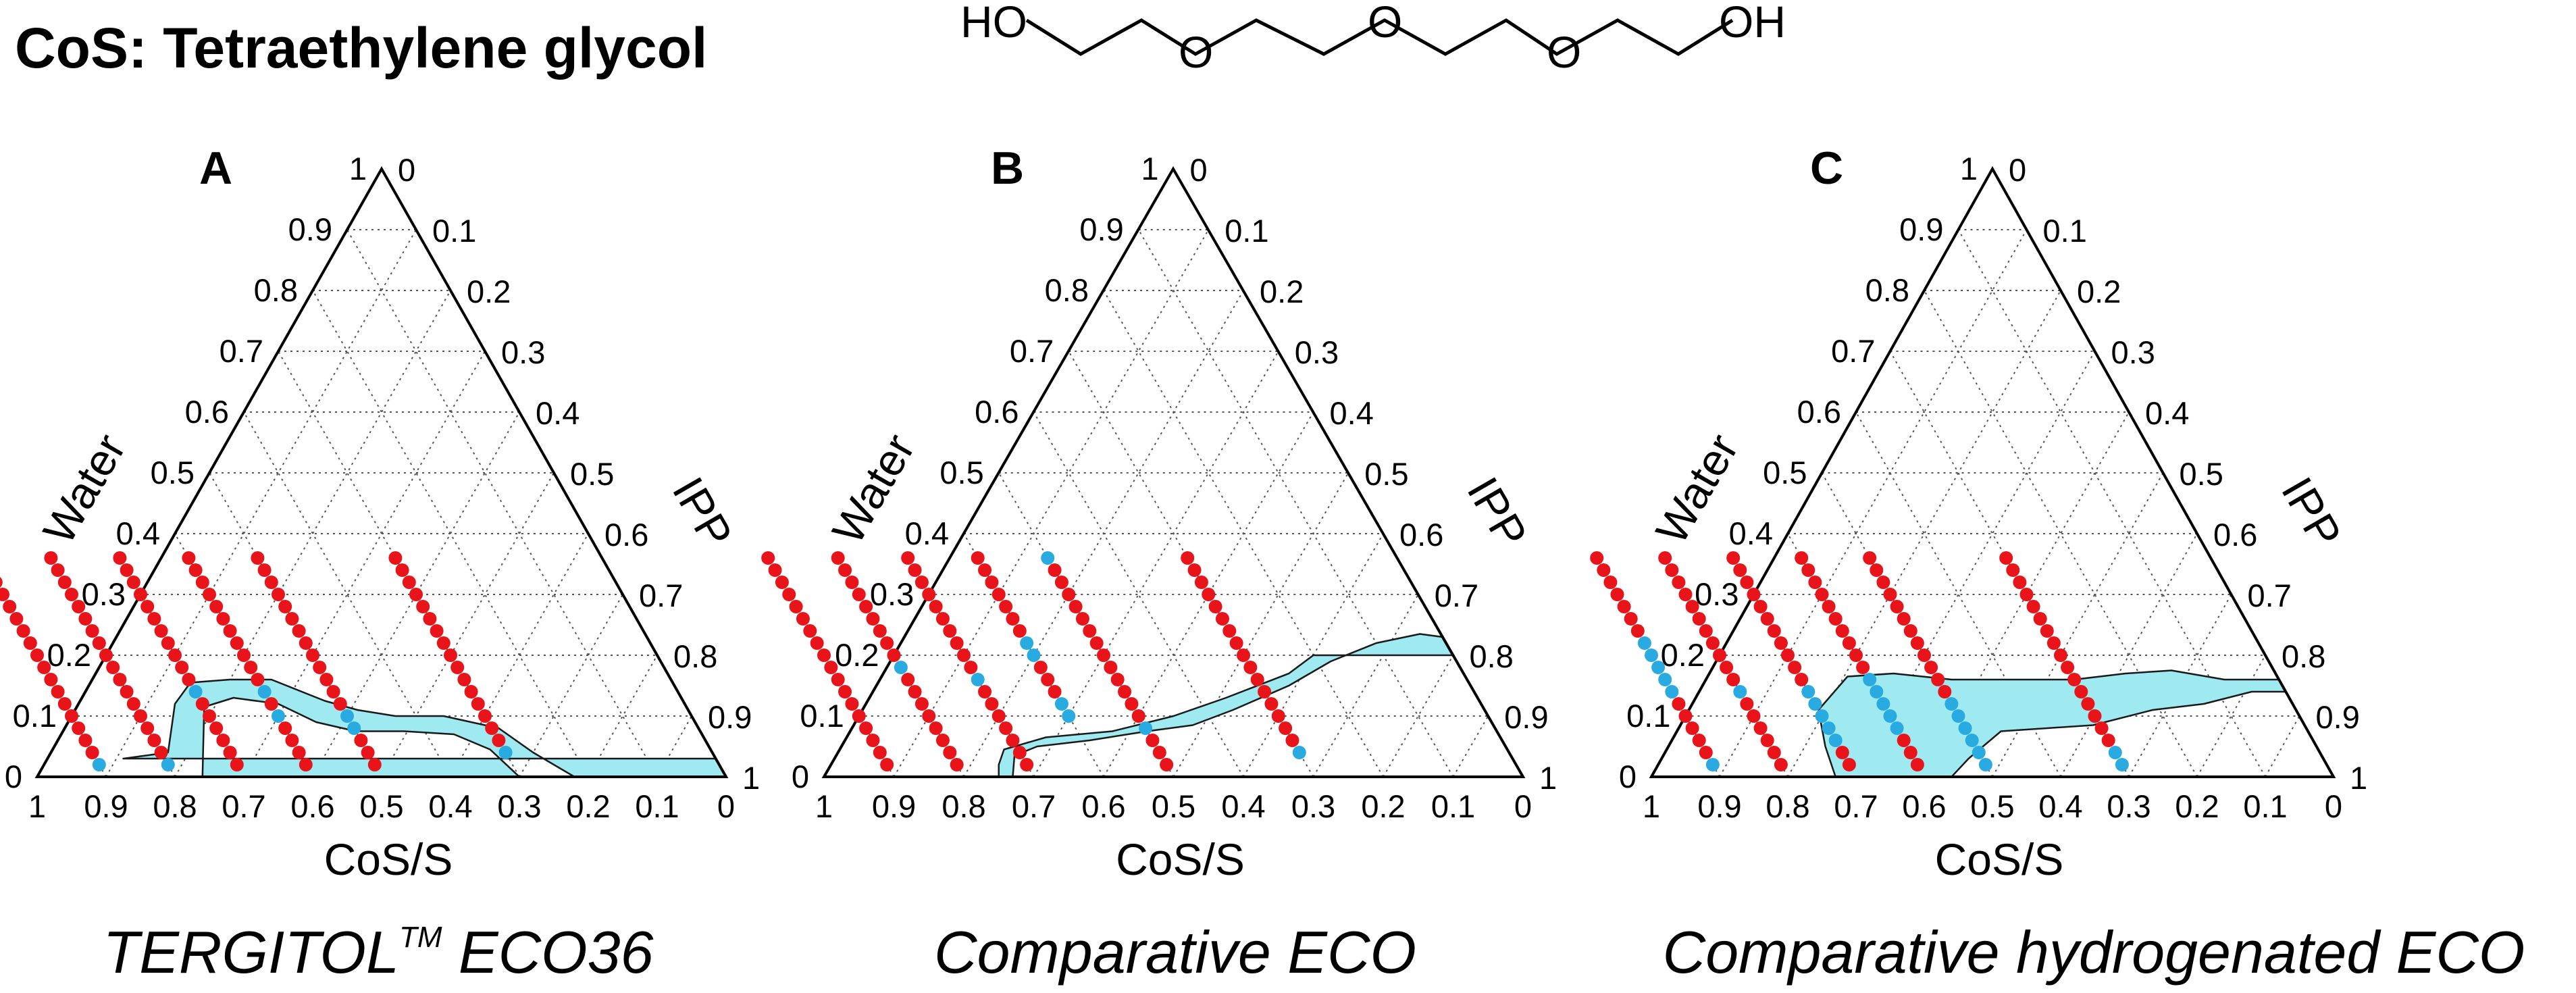 The width and height of the screenshot is (2576, 993). Describe the element at coordinates (592, 474) in the screenshot. I see `tick-label-ipp: 0.5` at that location.